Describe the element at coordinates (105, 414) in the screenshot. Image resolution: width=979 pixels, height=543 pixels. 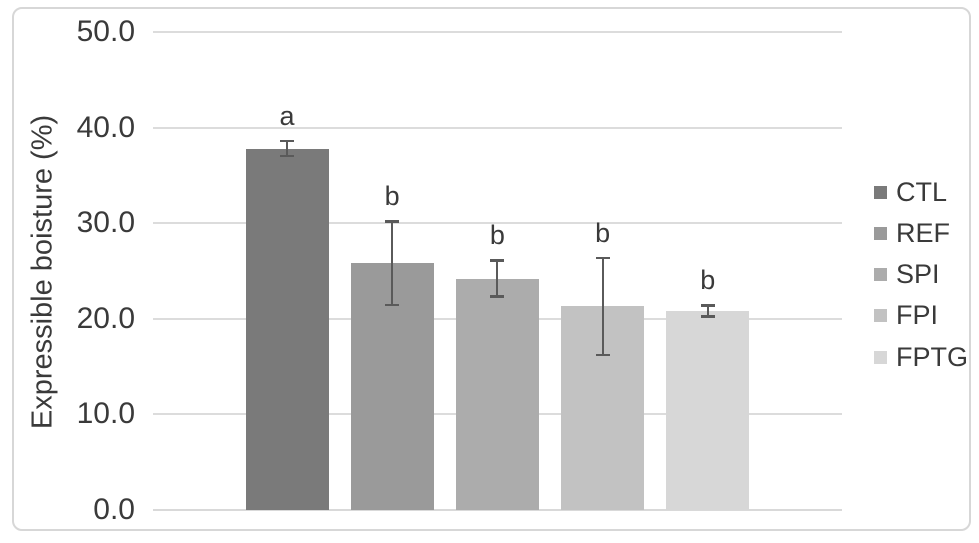
I see `y-tick-label: 10.0` at that location.